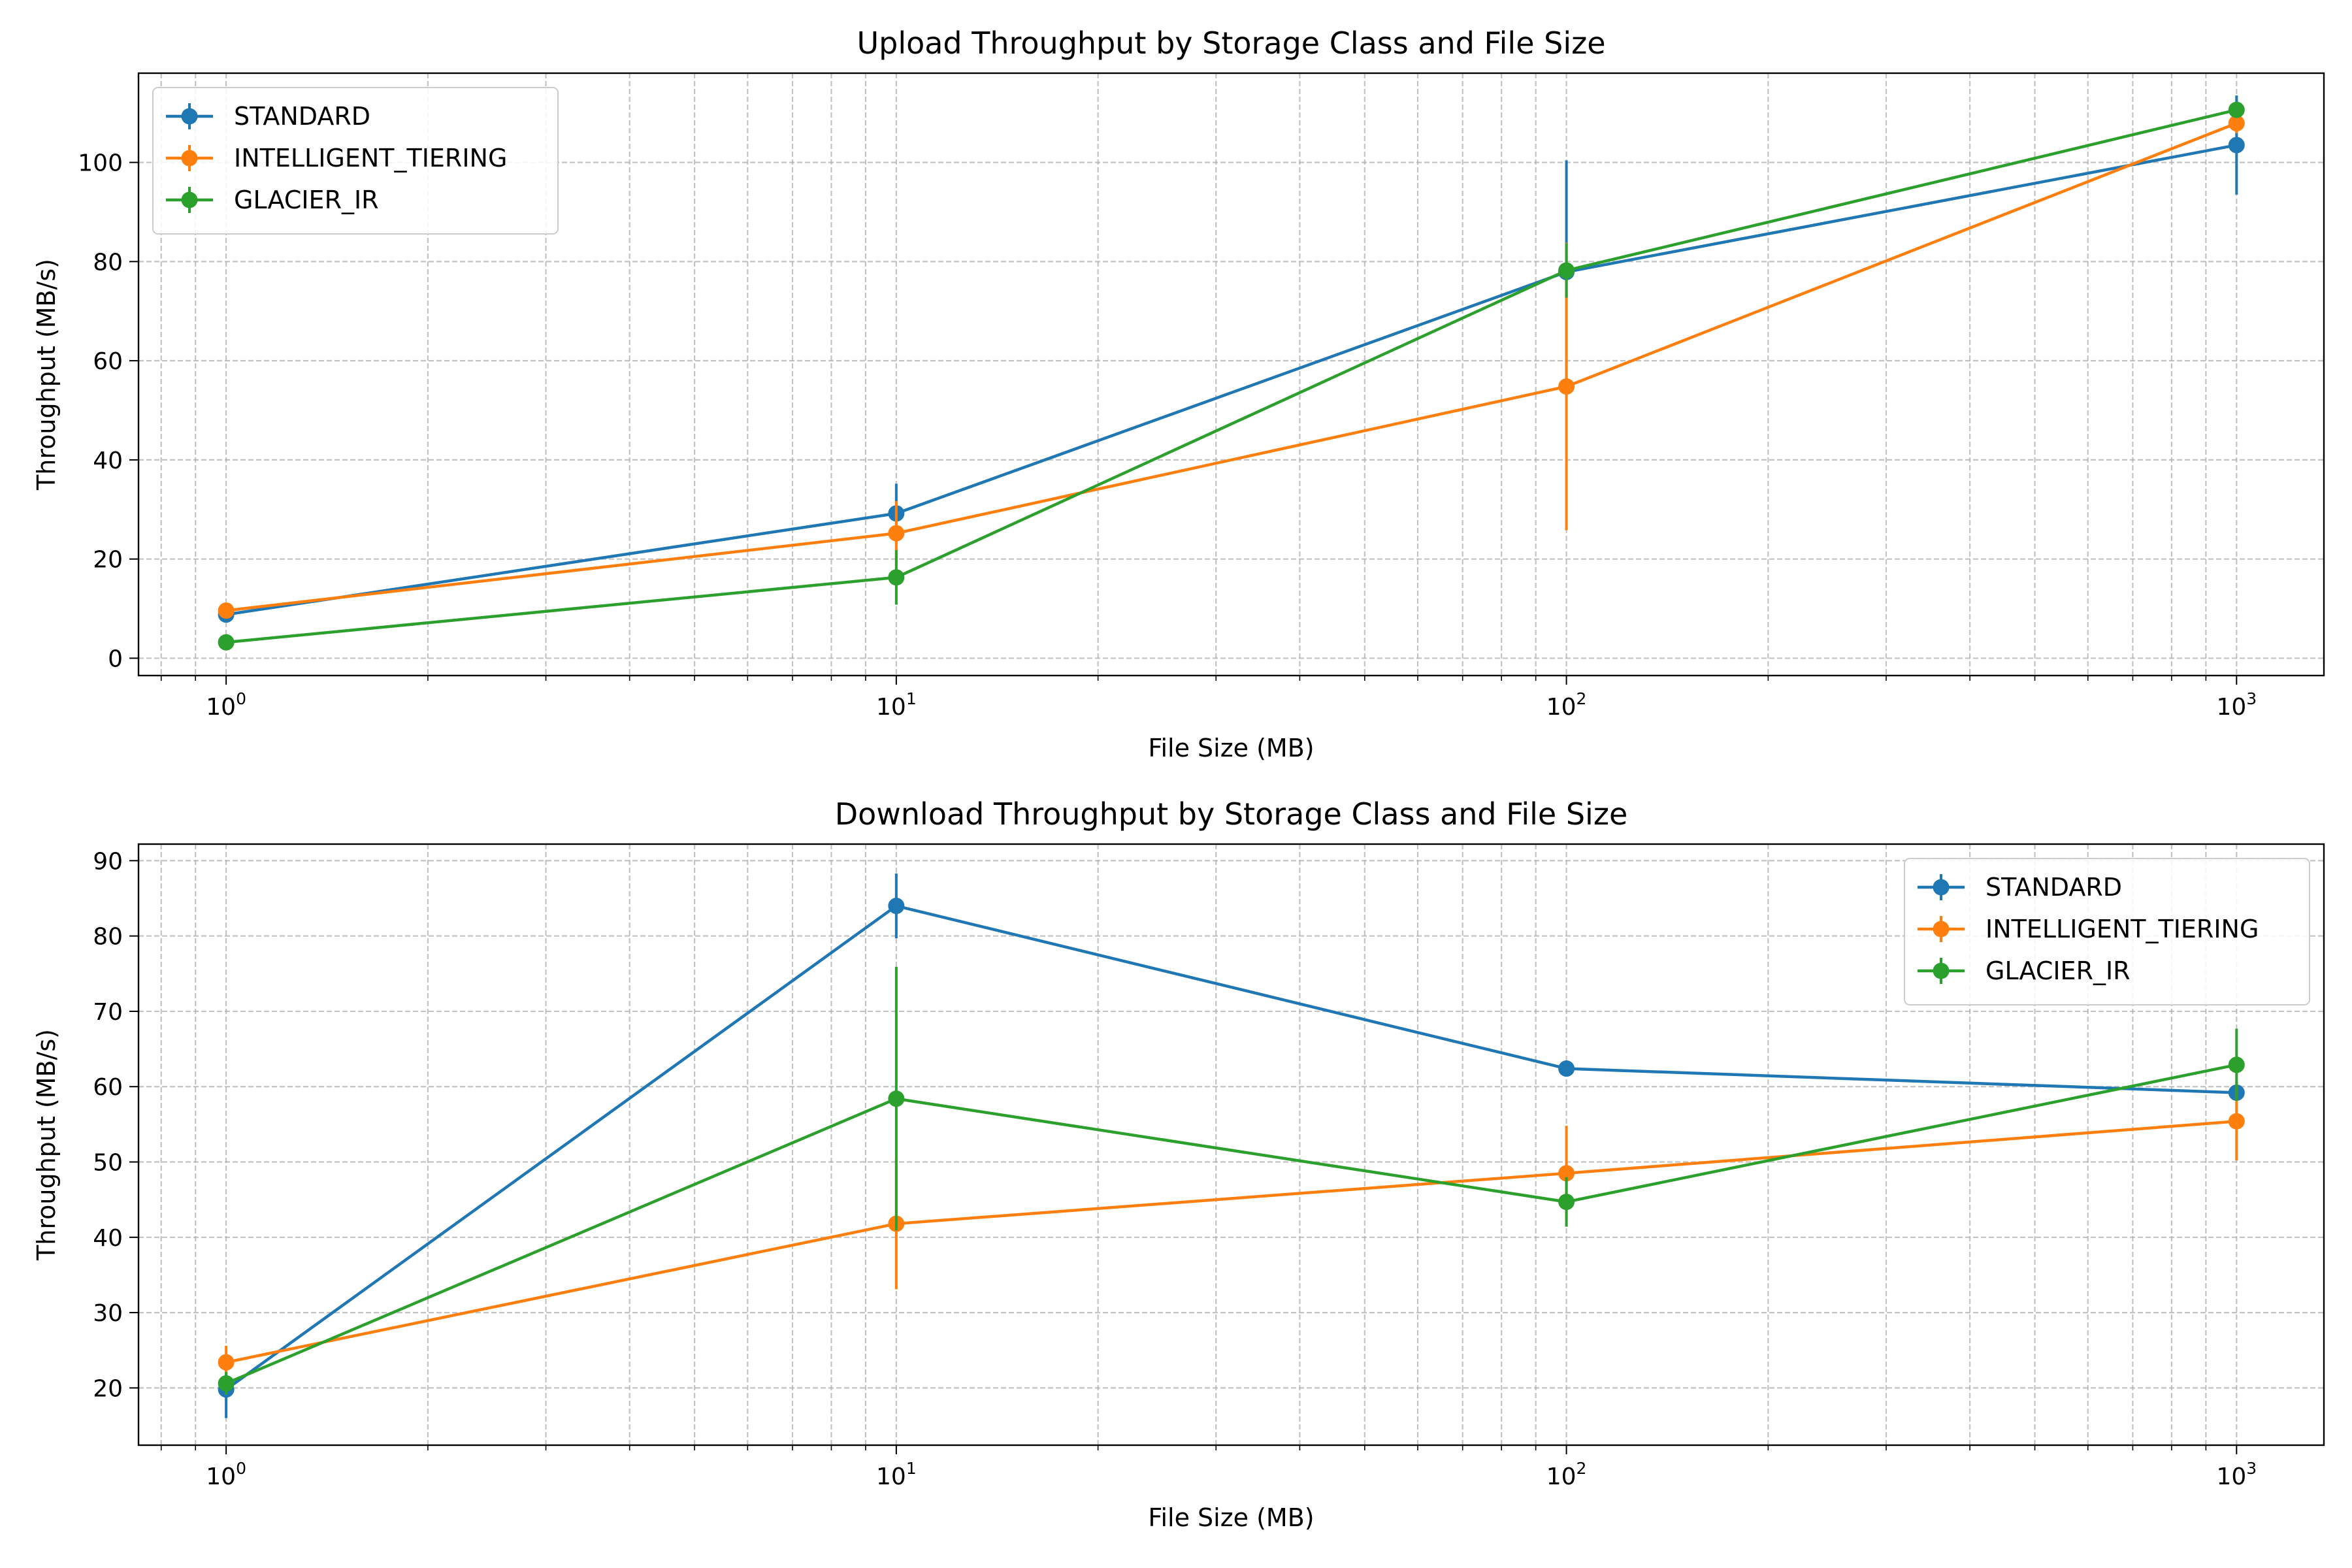 The image size is (2352, 1568). What do you see at coordinates (108, 1012) in the screenshot?
I see `y-tick-label: 70` at bounding box center [108, 1012].